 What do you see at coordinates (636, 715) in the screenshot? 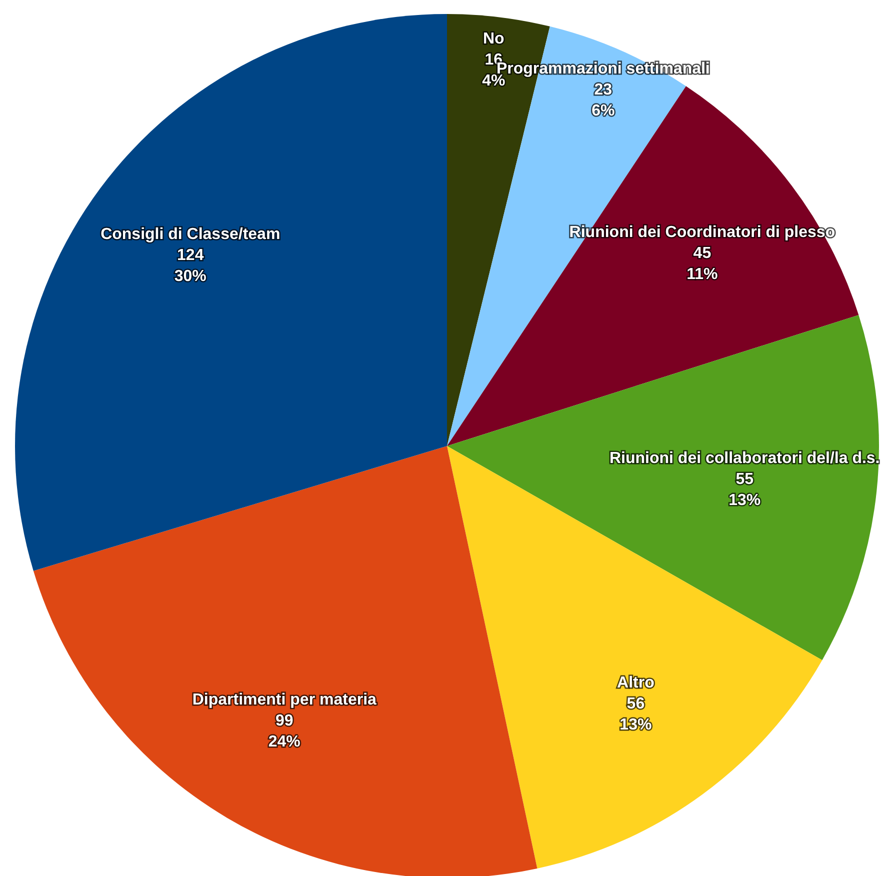
I see `data-label: 56 13%` at bounding box center [636, 715].